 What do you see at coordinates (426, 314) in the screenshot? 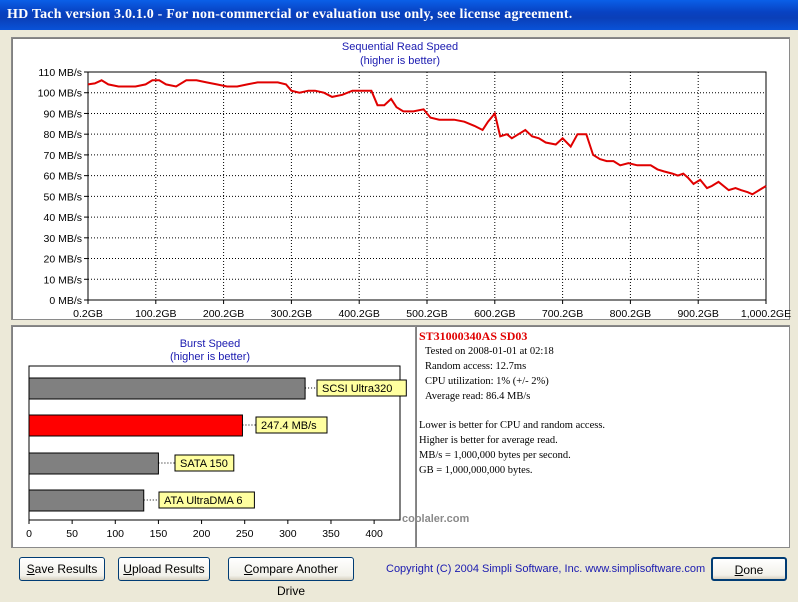
I see `x-tick-label: 500.2GB` at bounding box center [426, 314].